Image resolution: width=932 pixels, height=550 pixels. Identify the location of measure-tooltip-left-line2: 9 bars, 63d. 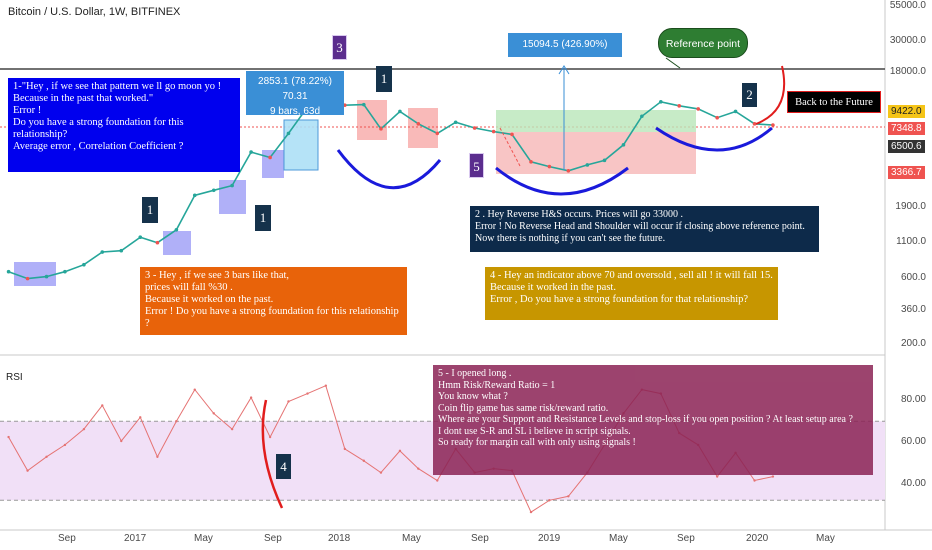
(295, 111).